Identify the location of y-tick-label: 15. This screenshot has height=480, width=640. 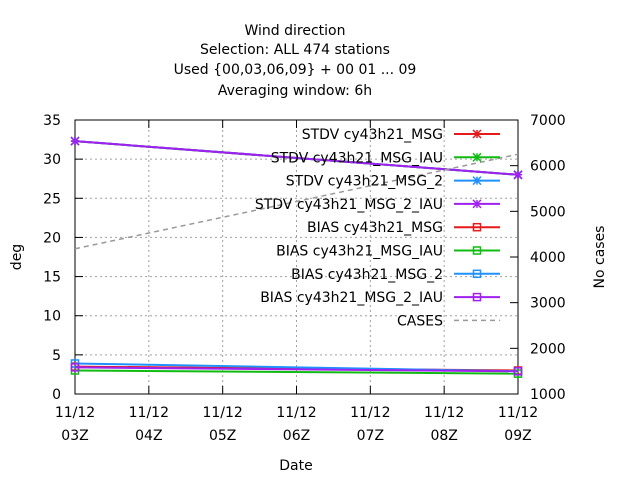
(52, 278).